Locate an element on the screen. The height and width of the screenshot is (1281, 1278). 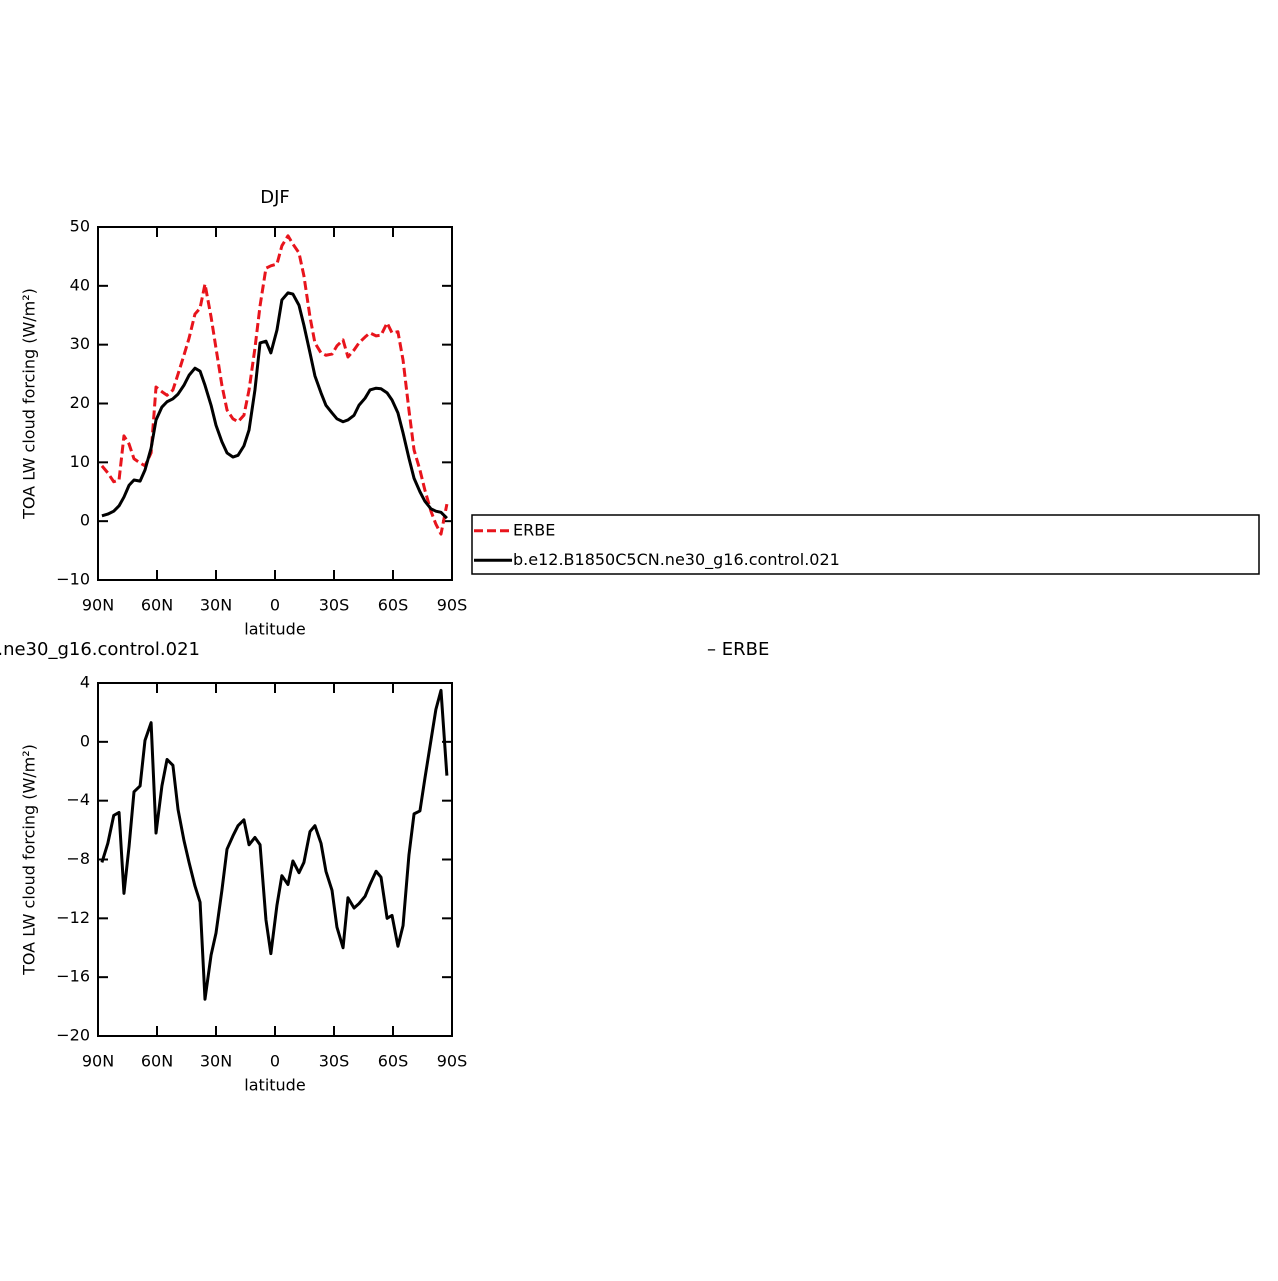
y-tick-label: −12 is located at coordinates (73, 917).